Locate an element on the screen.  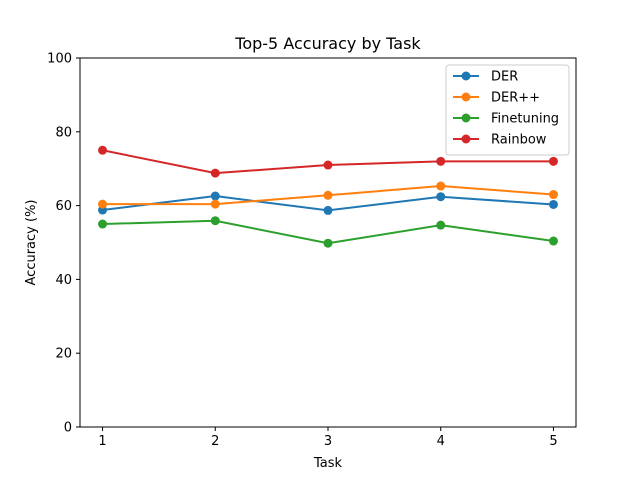
legend-box is located at coordinates (507, 110).